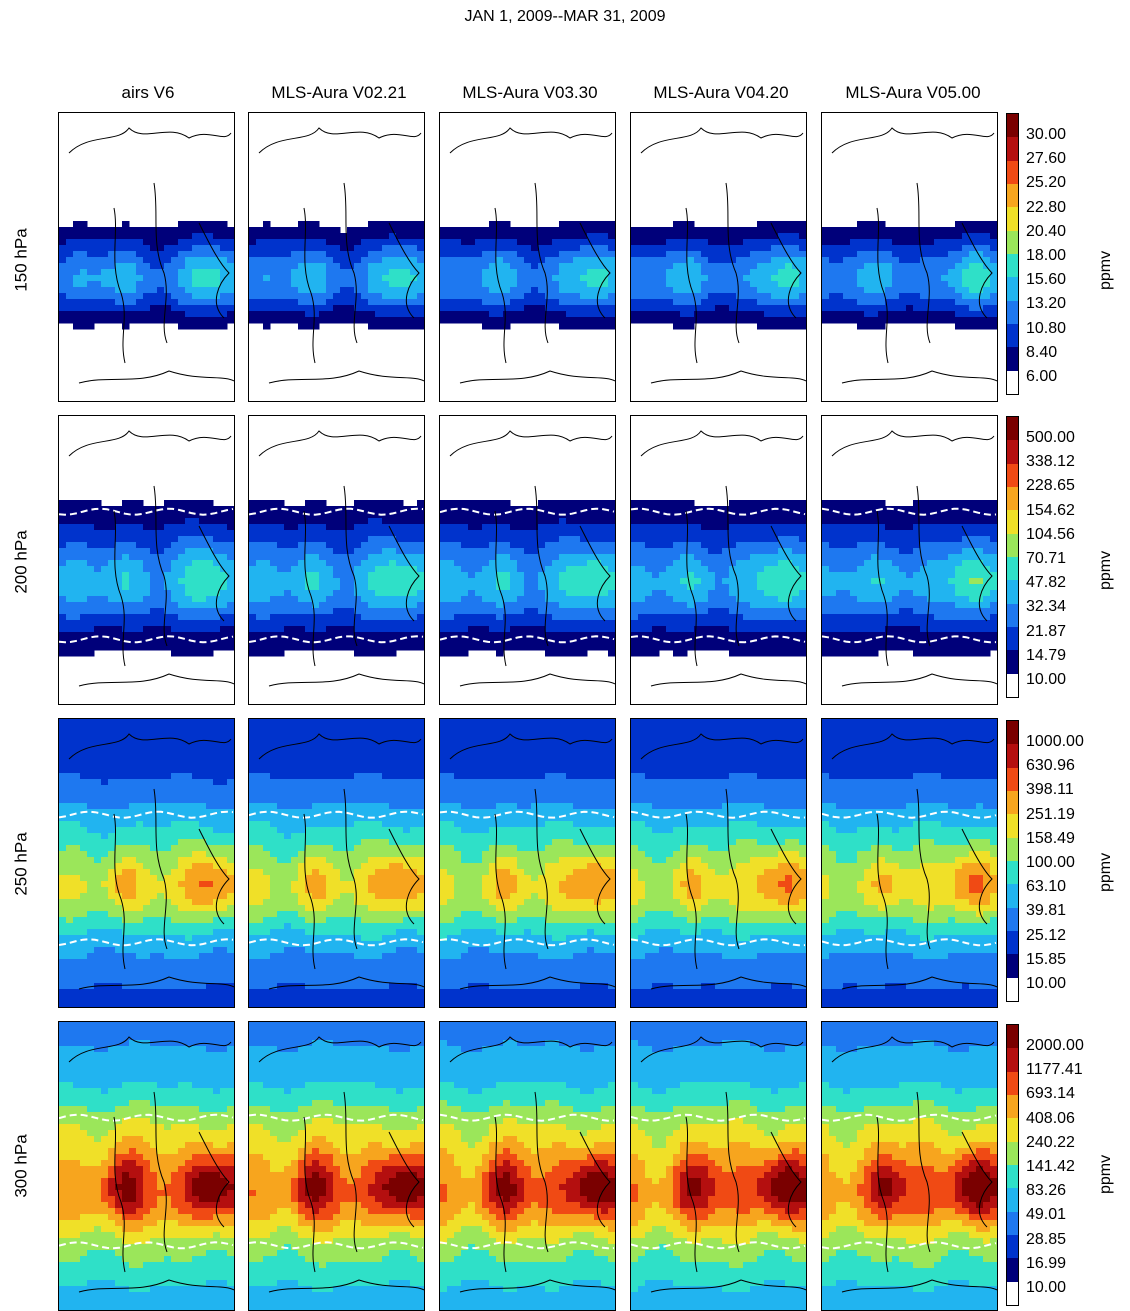  I want to click on dashed-contour-line, so click(527, 208).